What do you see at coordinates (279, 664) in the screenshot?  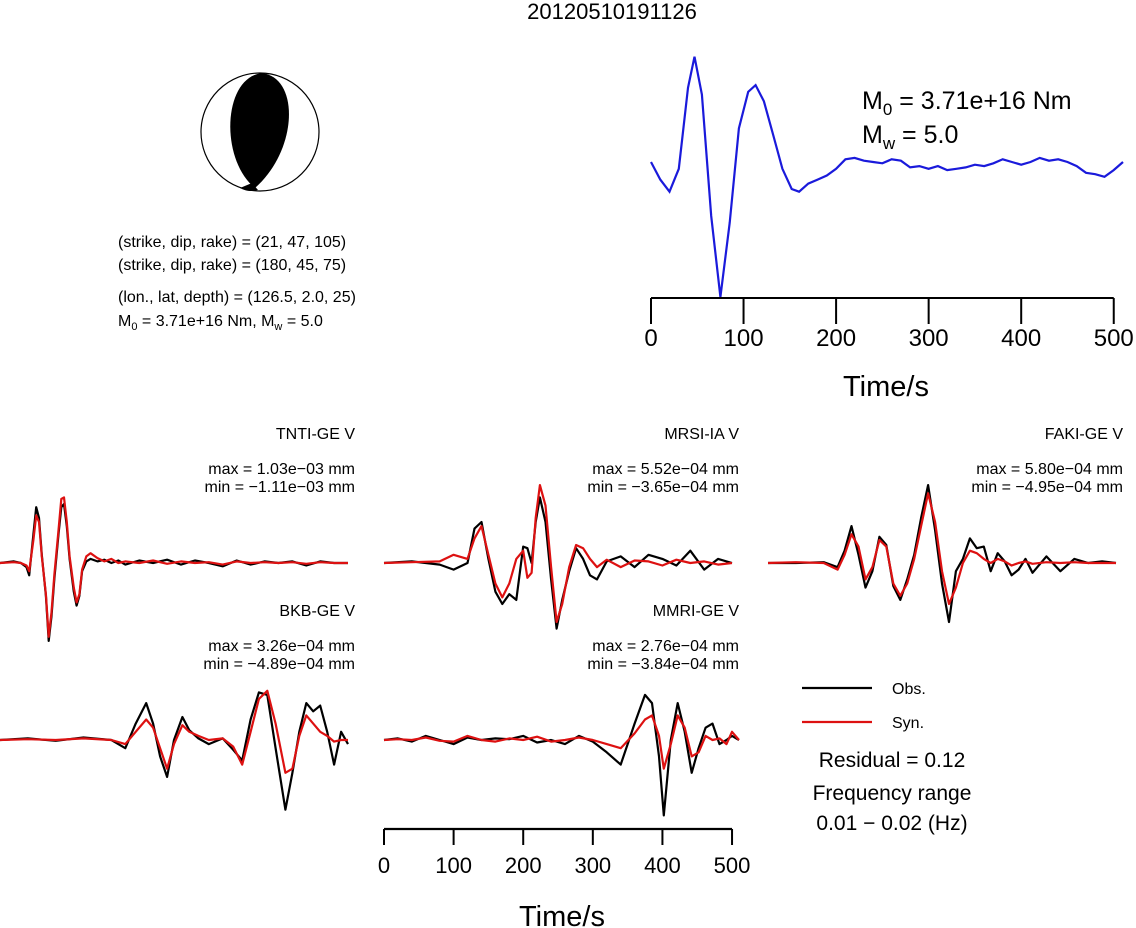 I see `station-min-label: min = −4.89e−04 mm` at bounding box center [279, 664].